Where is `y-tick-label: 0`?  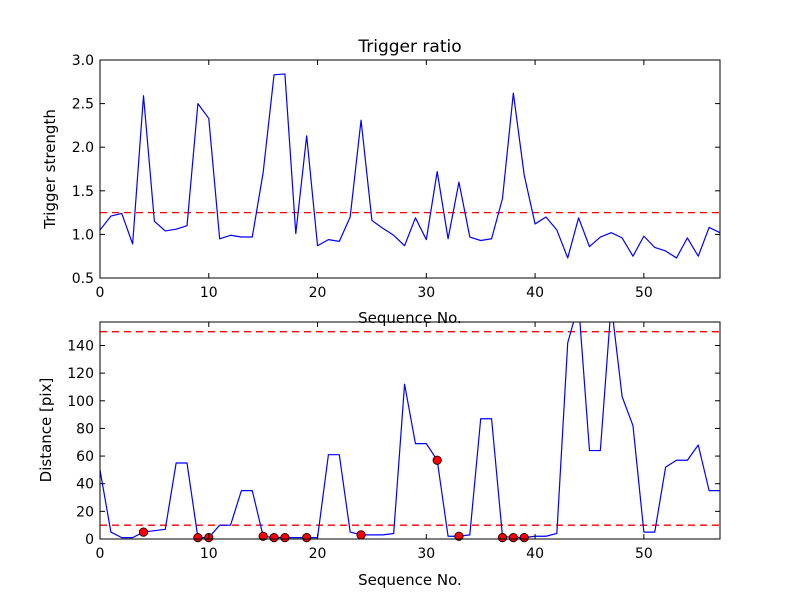
y-tick-label: 0 is located at coordinates (89, 540).